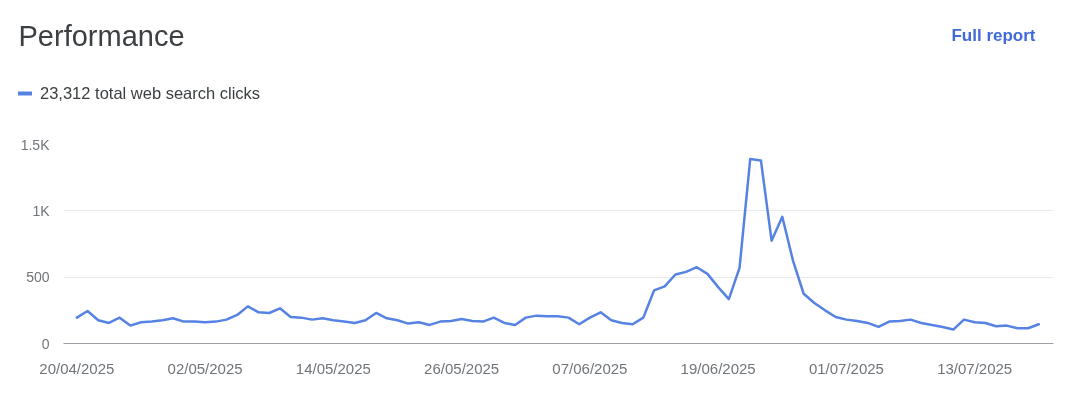 The height and width of the screenshot is (413, 1080). I want to click on x-tick-label: 13/07/2025, so click(975, 368).